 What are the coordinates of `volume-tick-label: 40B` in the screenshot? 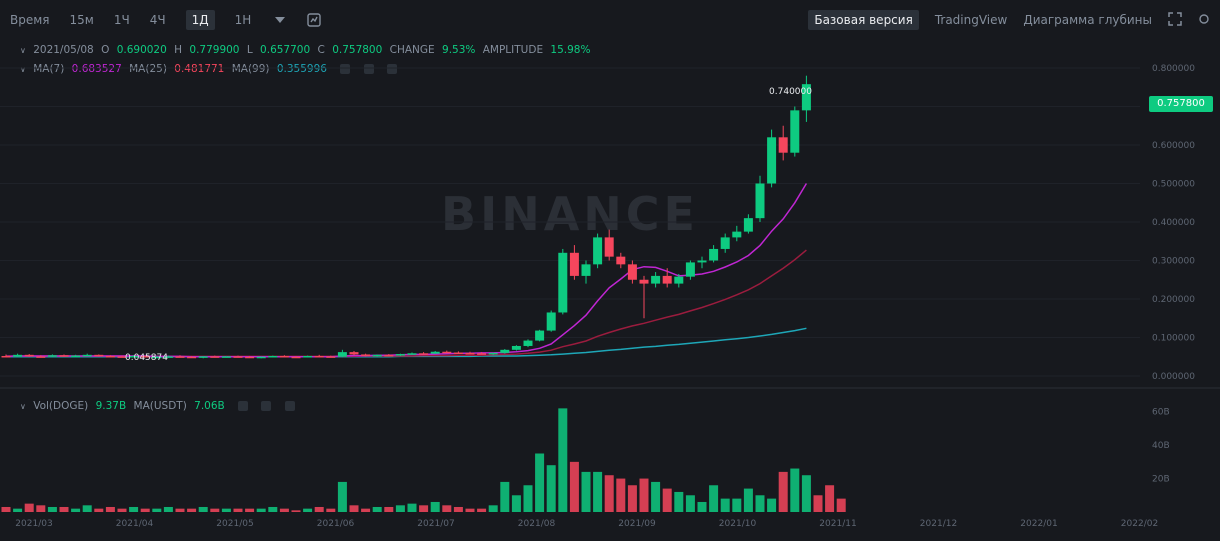 It's located at (1161, 446).